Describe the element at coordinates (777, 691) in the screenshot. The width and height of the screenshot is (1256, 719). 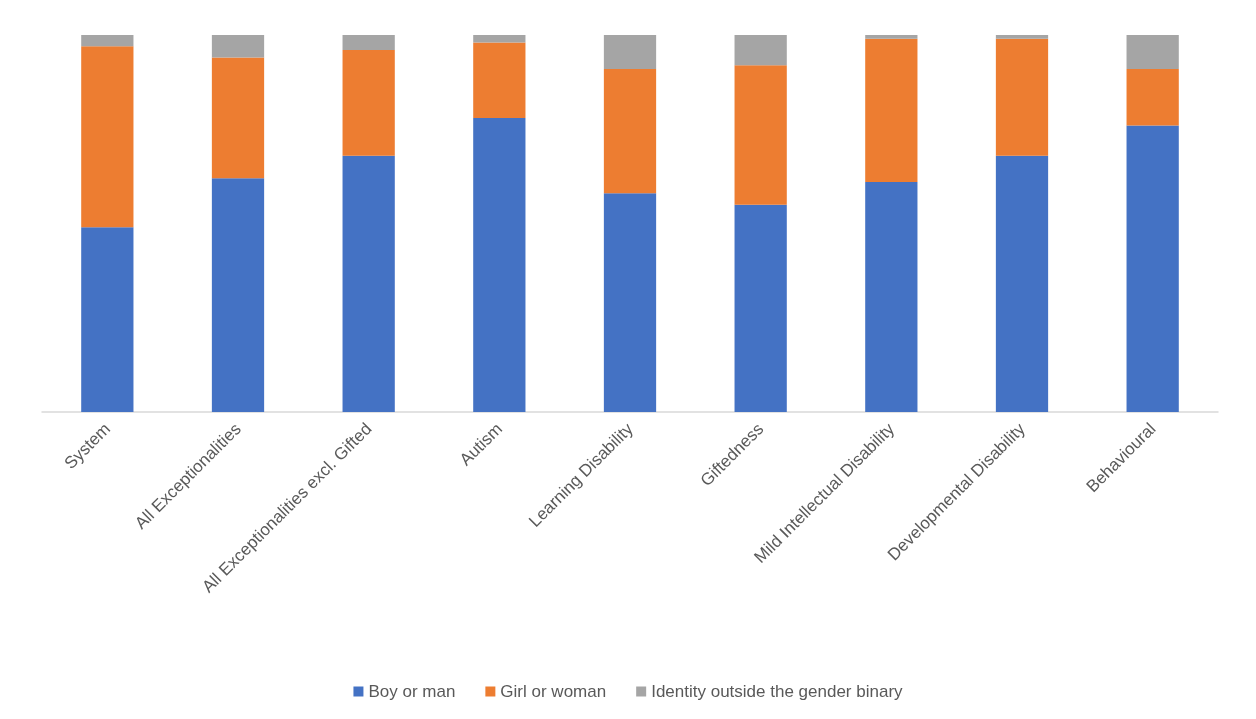
I see `legend-label: Identity outside the gender binary` at that location.